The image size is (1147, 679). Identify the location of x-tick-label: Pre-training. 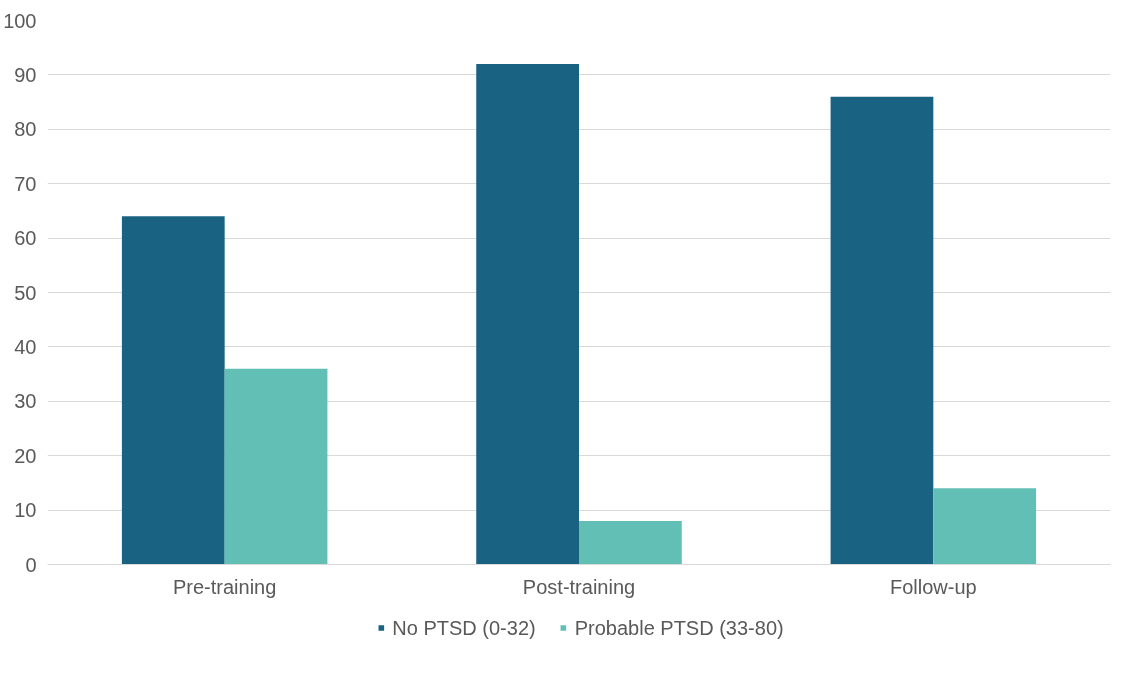
(224, 586).